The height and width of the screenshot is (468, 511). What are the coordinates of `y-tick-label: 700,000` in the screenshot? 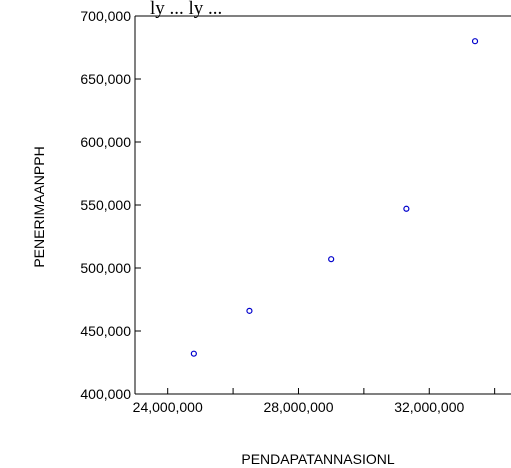 It's located at (105, 16).